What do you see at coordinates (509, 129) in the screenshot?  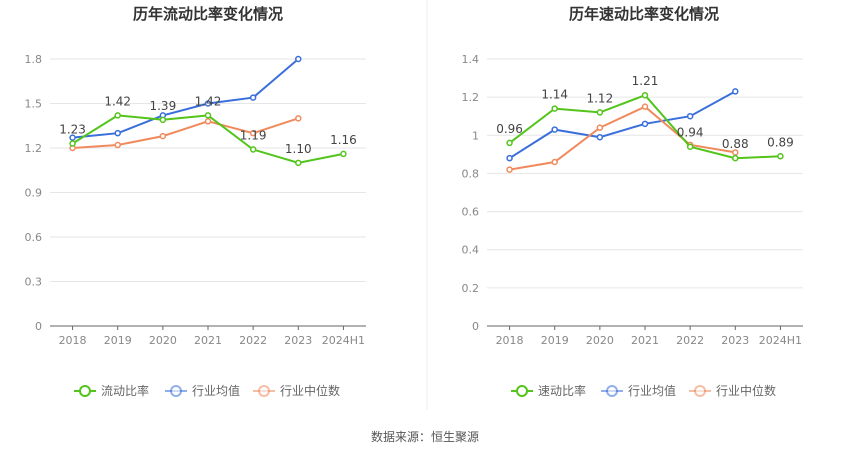 I see `data-label: 0.96` at bounding box center [509, 129].